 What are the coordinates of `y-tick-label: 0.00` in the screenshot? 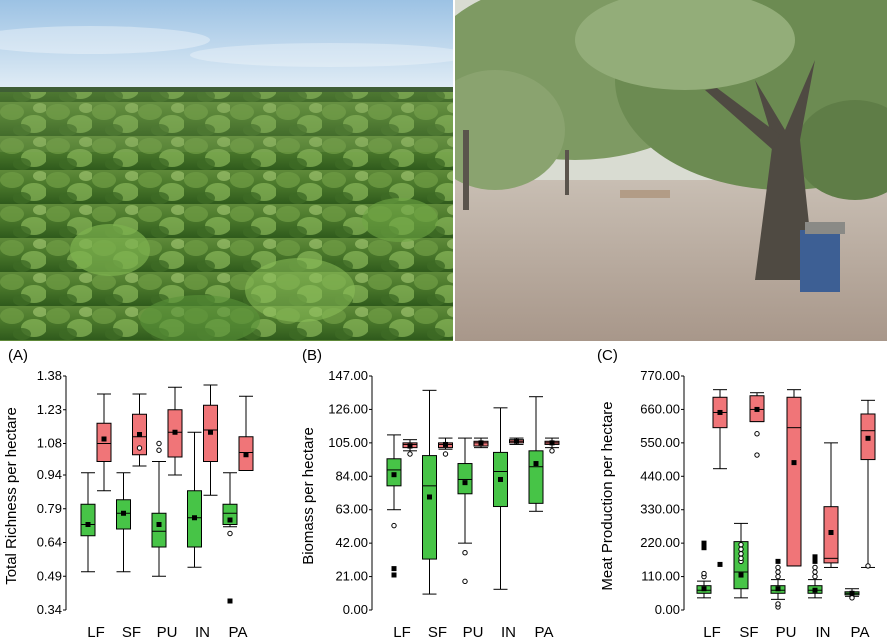 It's located at (667, 609).